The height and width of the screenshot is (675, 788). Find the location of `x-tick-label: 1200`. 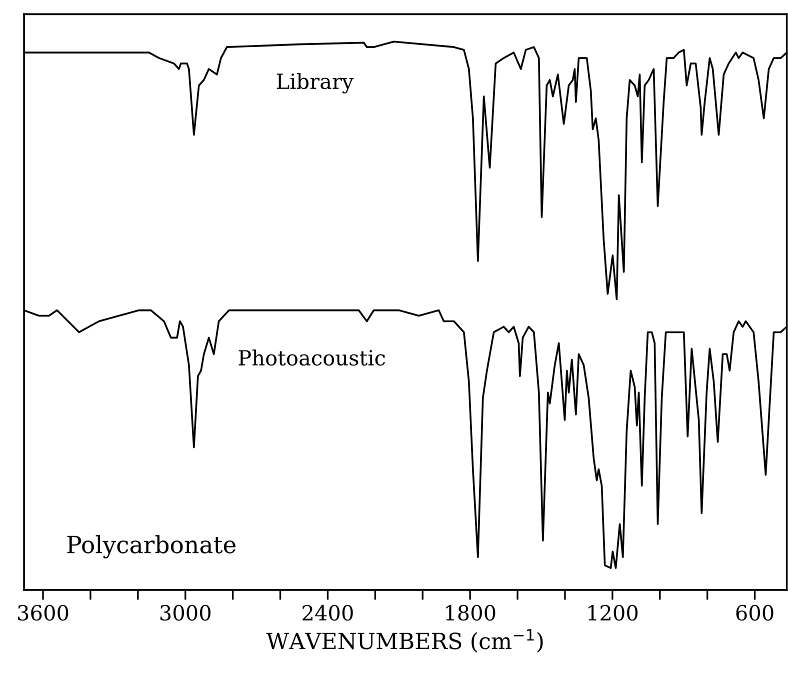

x-tick-label: 1200 is located at coordinates (613, 612).